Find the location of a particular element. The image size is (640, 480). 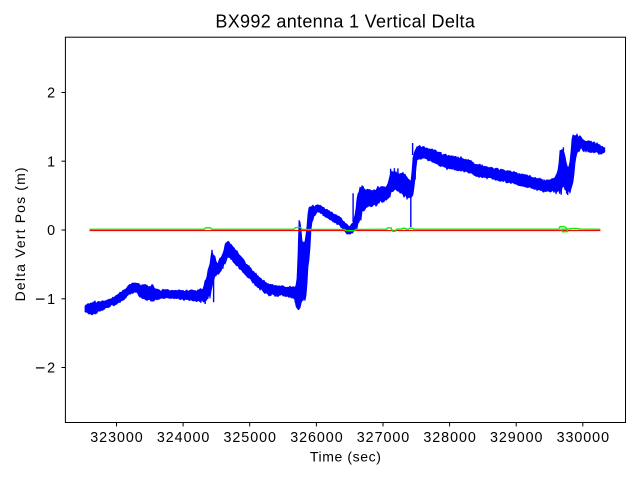

svg-text: 325000 is located at coordinates (249, 438).